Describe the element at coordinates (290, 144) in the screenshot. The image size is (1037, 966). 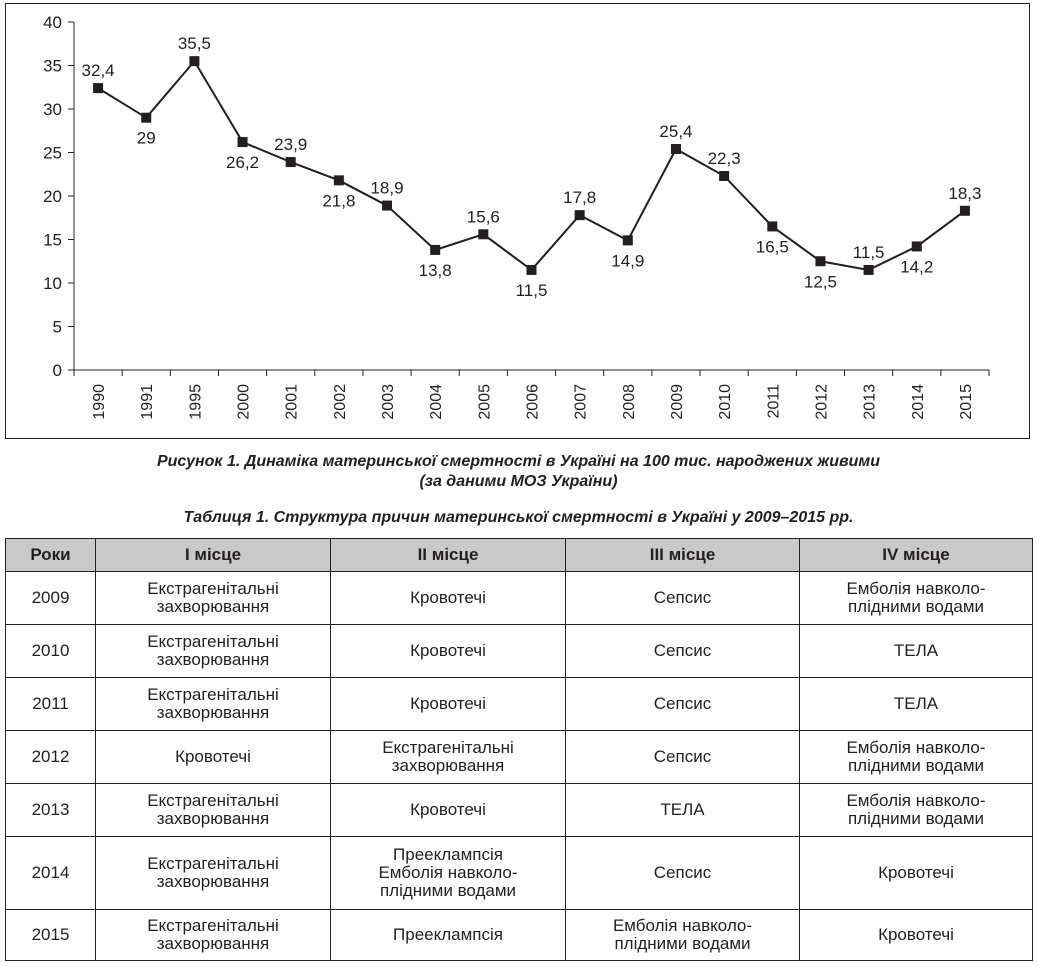
I see `data-label: 23,9` at that location.